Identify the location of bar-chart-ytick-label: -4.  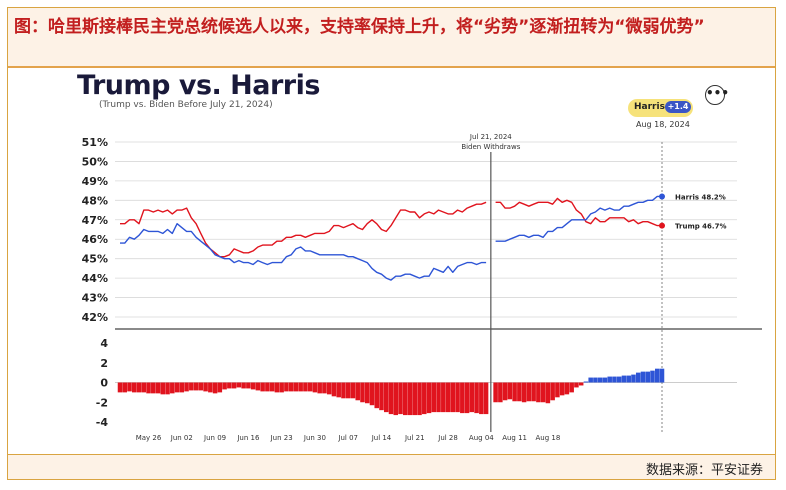
(102, 422).